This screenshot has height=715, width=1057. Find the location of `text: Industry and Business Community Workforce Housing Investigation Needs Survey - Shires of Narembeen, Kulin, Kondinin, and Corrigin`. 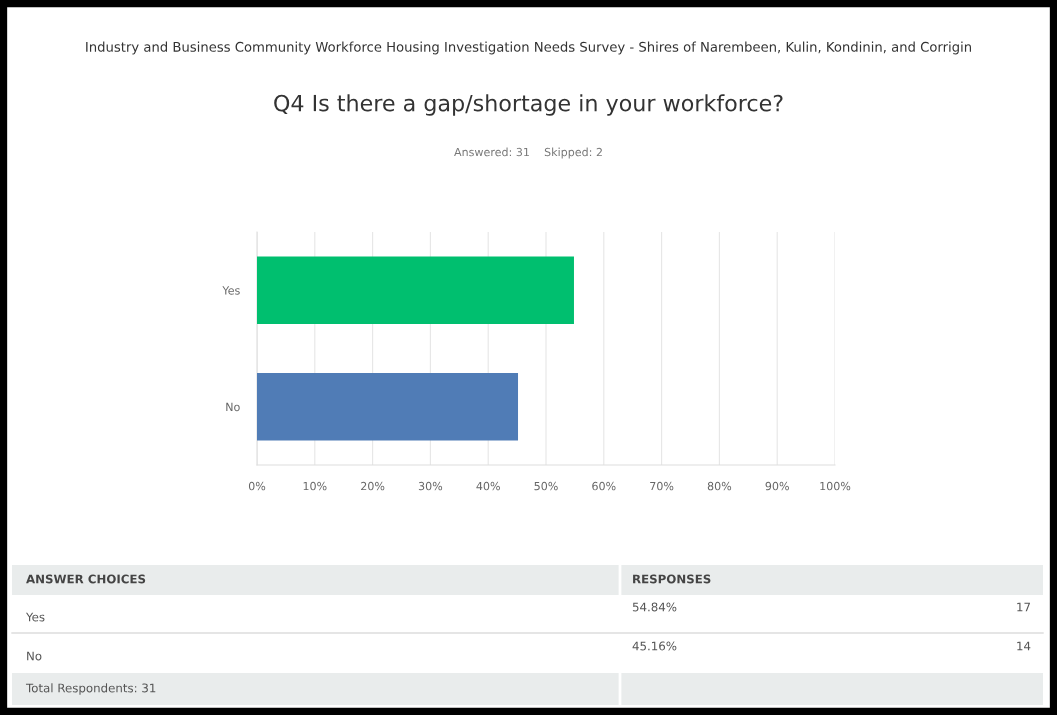

text: Industry and Business Community Workforce Housing Investigation Needs Survey - Shires of Narembeen, Kulin, Kondinin, and Corrigin is located at coordinates (528, 48).